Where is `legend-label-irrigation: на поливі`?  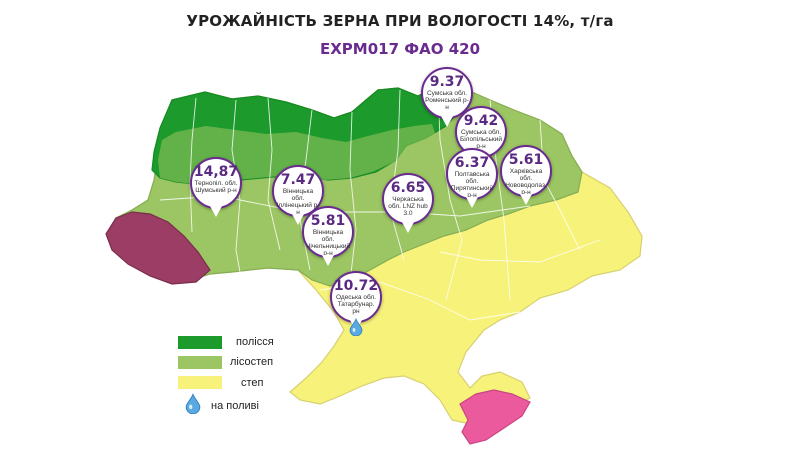 legend-label-irrigation: на поливі is located at coordinates (235, 406).